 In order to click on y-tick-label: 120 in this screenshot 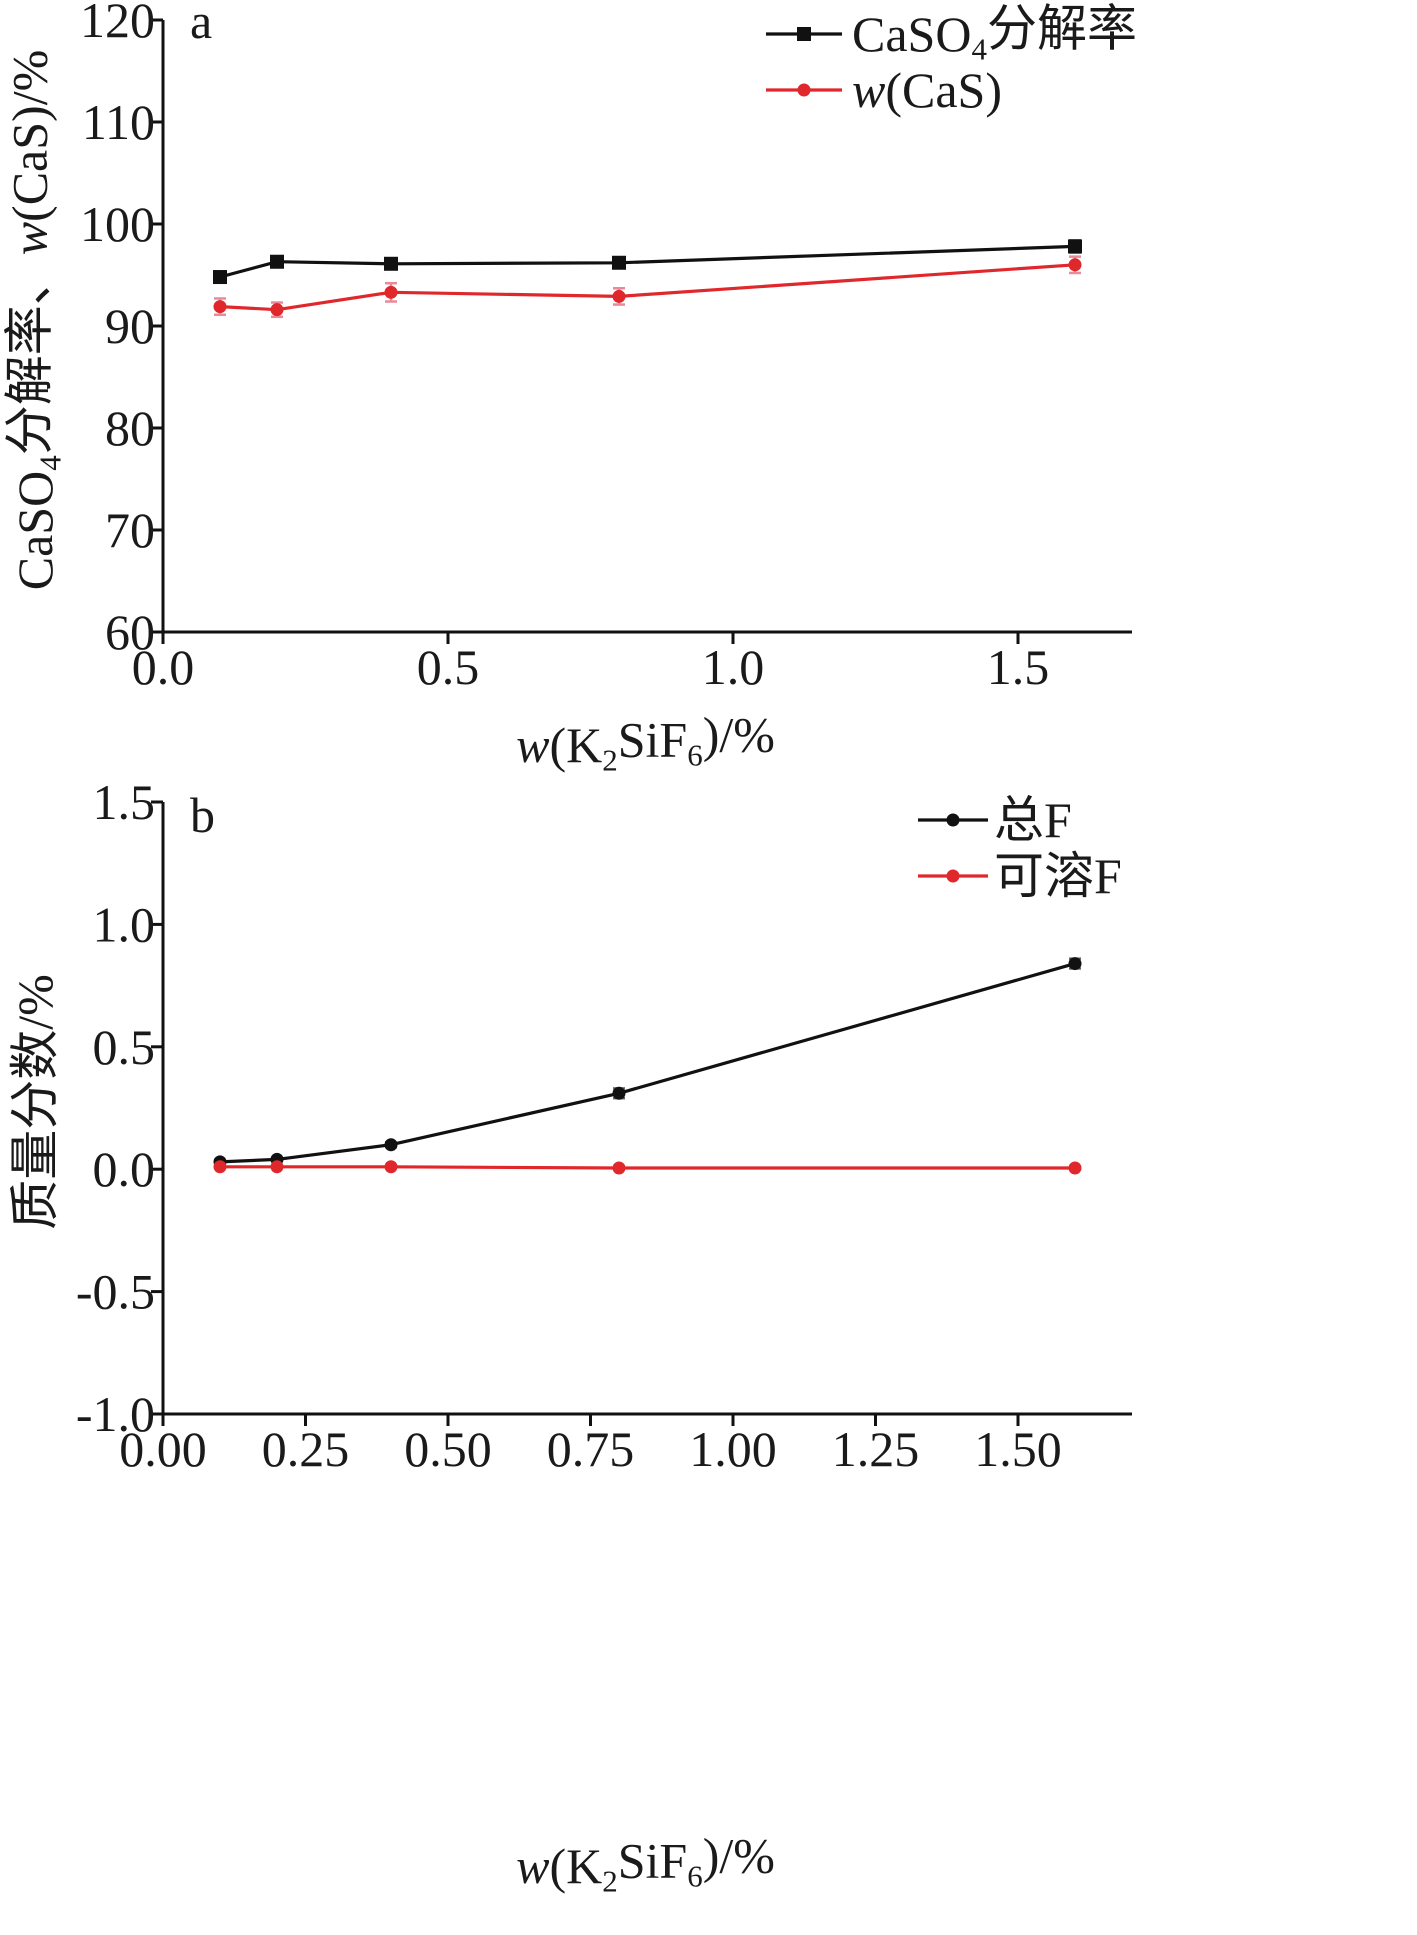, I will do `click(117, 24)`.